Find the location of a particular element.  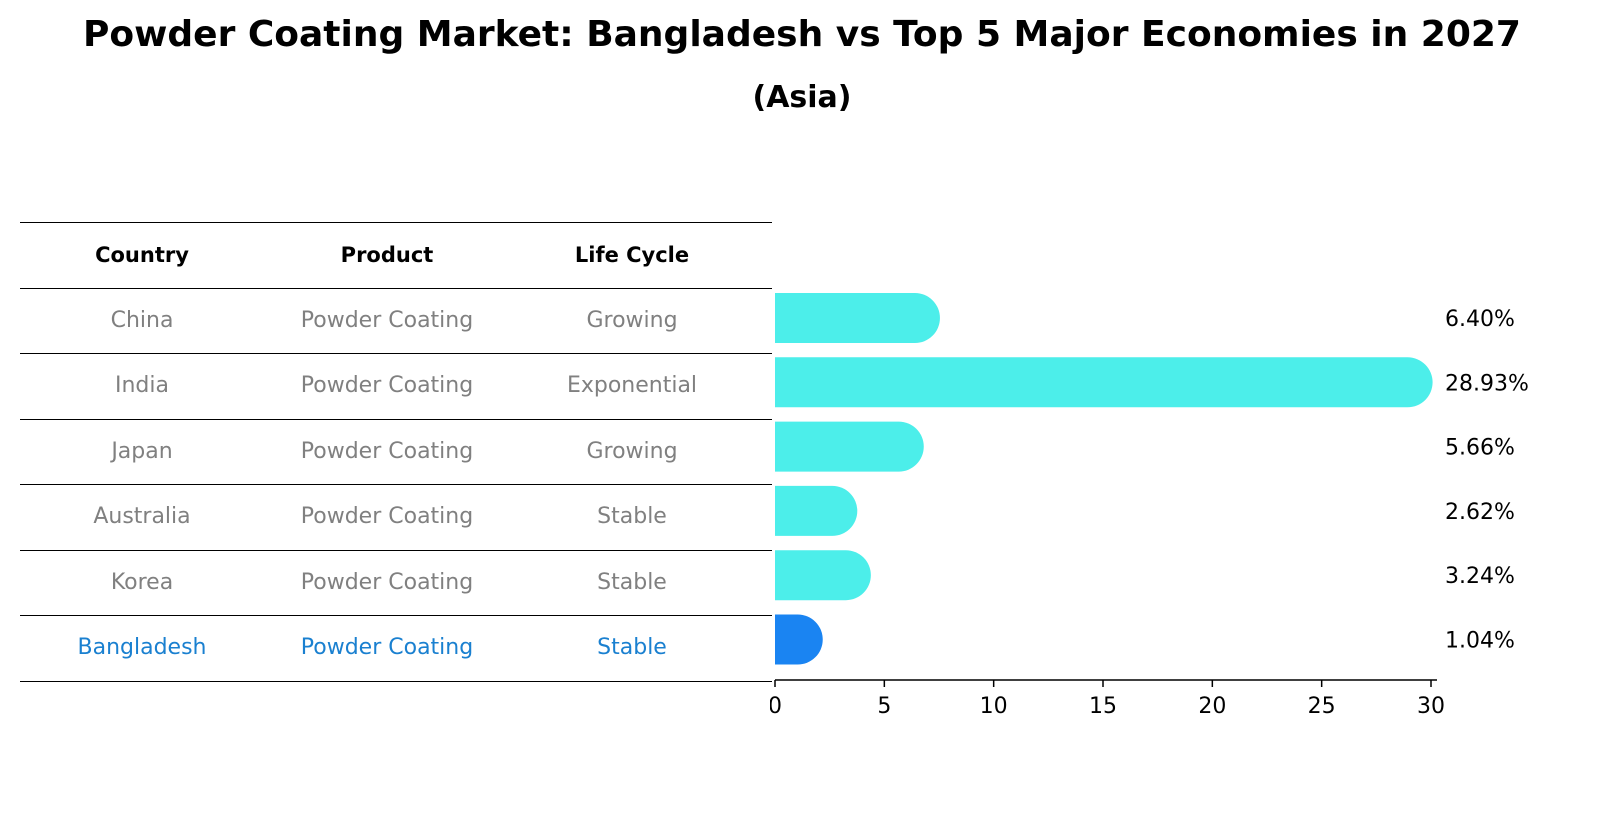

value-label: 2.62% is located at coordinates (1480, 512).